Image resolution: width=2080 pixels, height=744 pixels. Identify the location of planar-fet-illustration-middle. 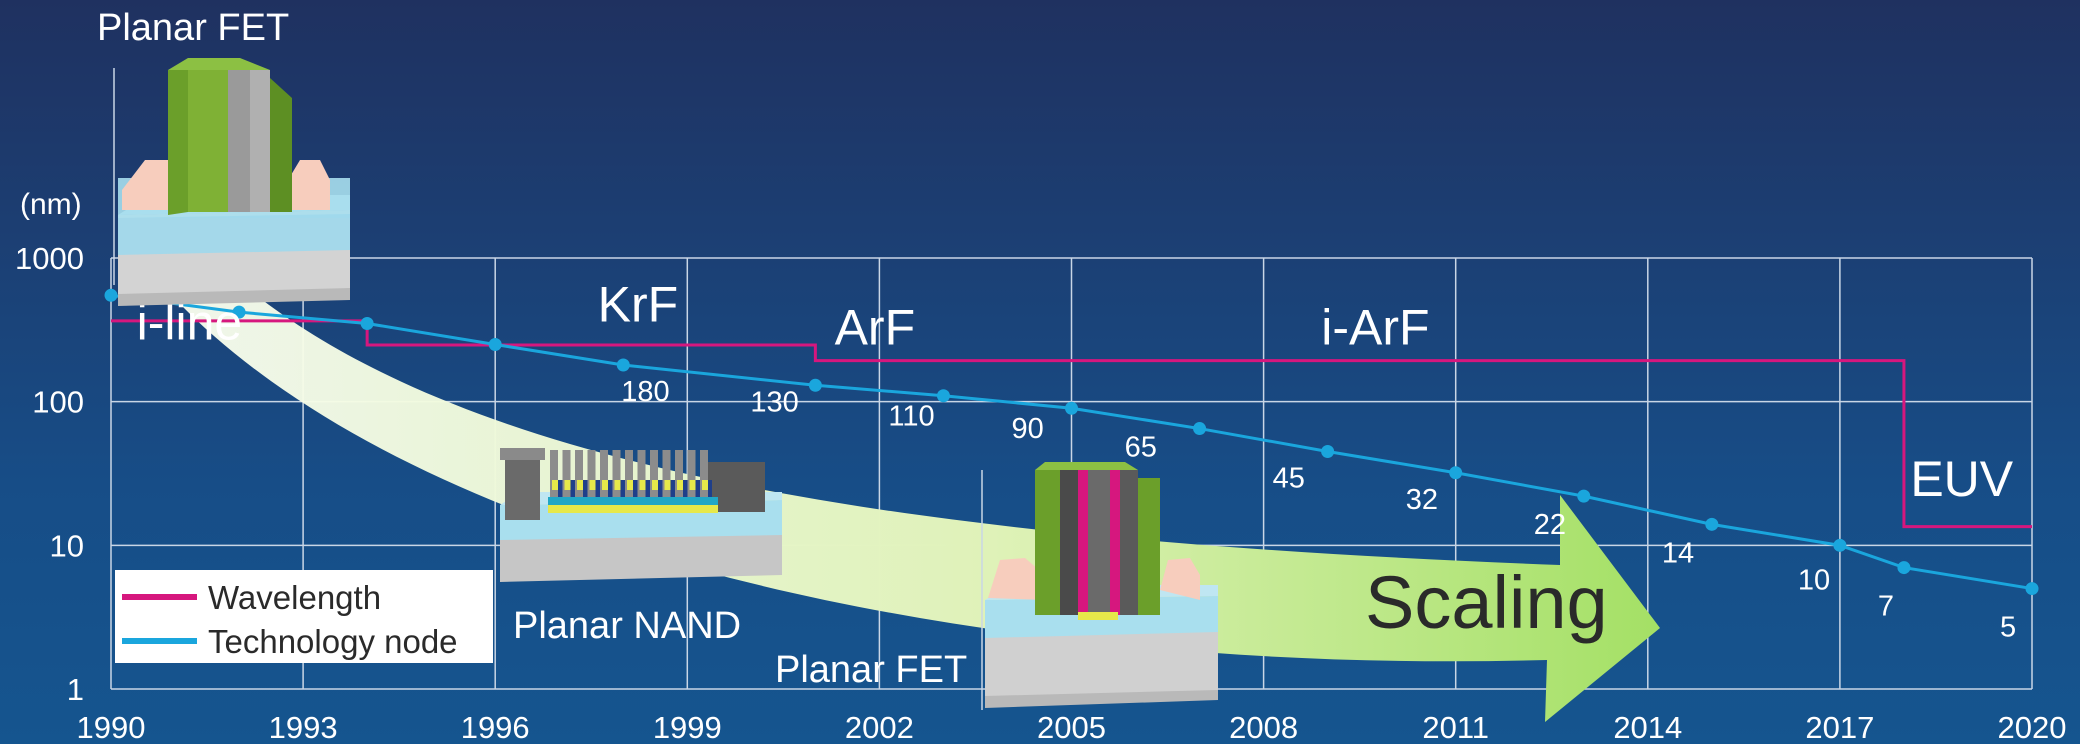
(1099, 586).